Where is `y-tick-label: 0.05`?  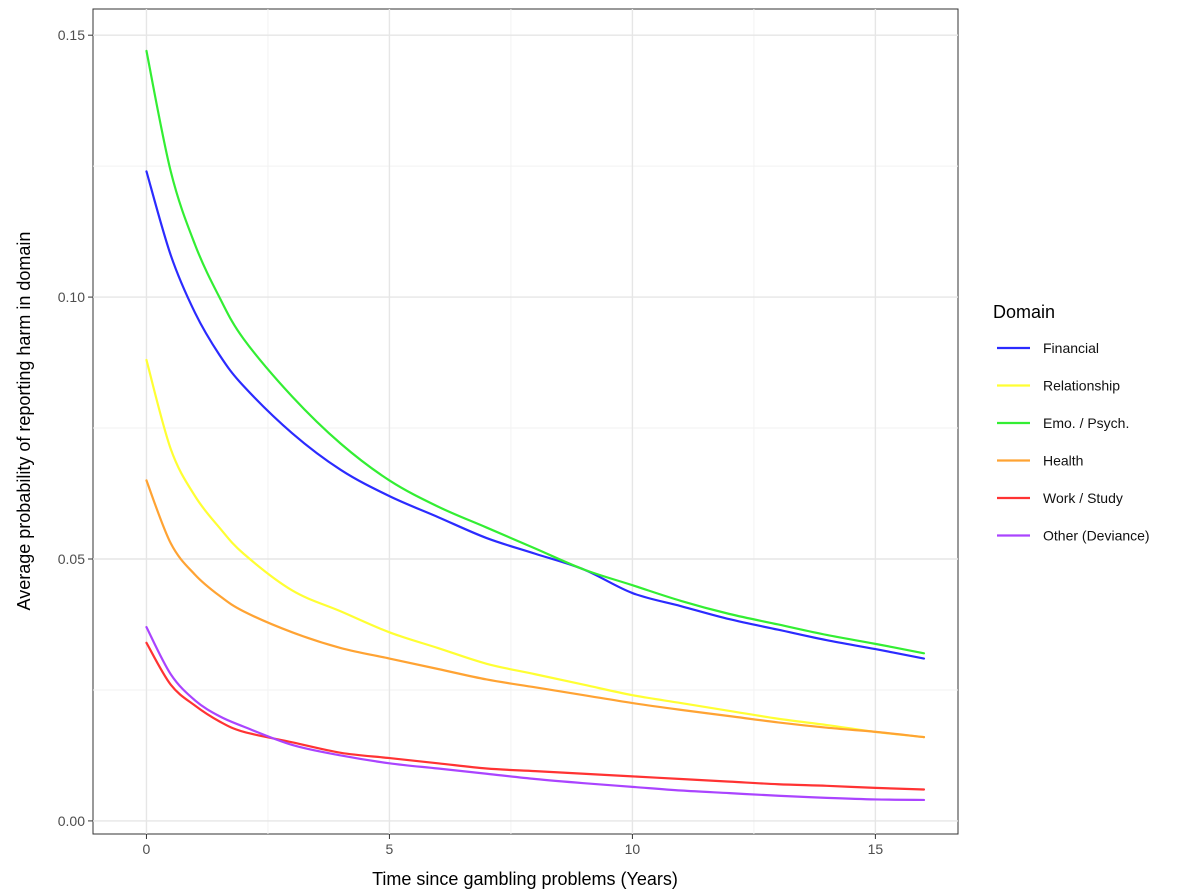
y-tick-label: 0.05 is located at coordinates (71, 559).